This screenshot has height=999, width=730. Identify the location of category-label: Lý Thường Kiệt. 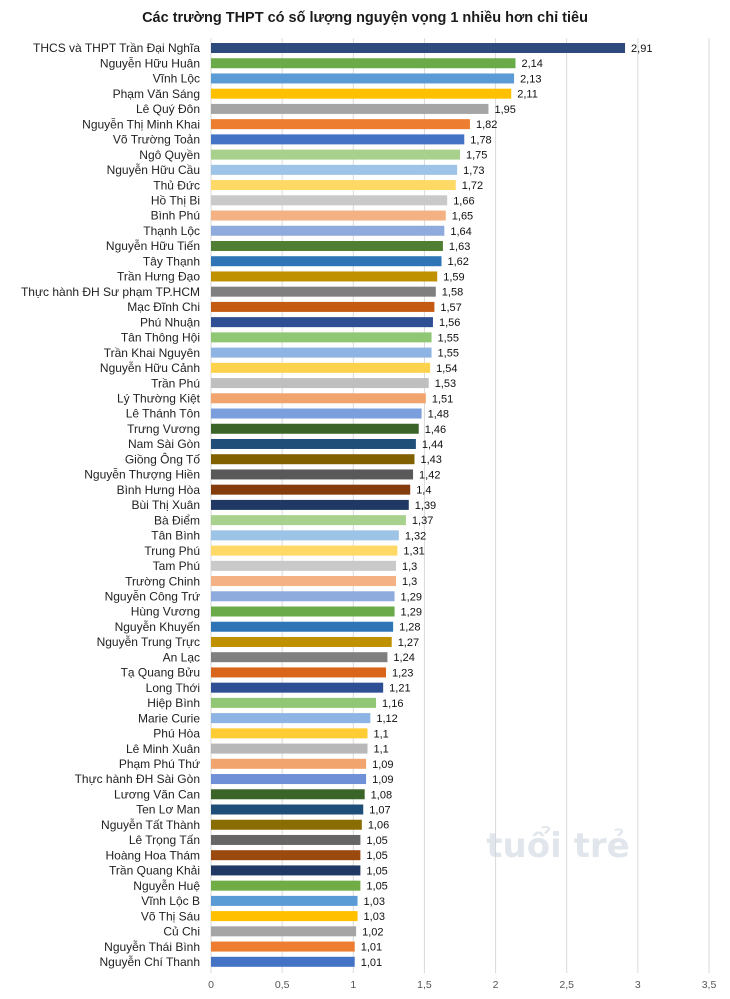
(159, 398).